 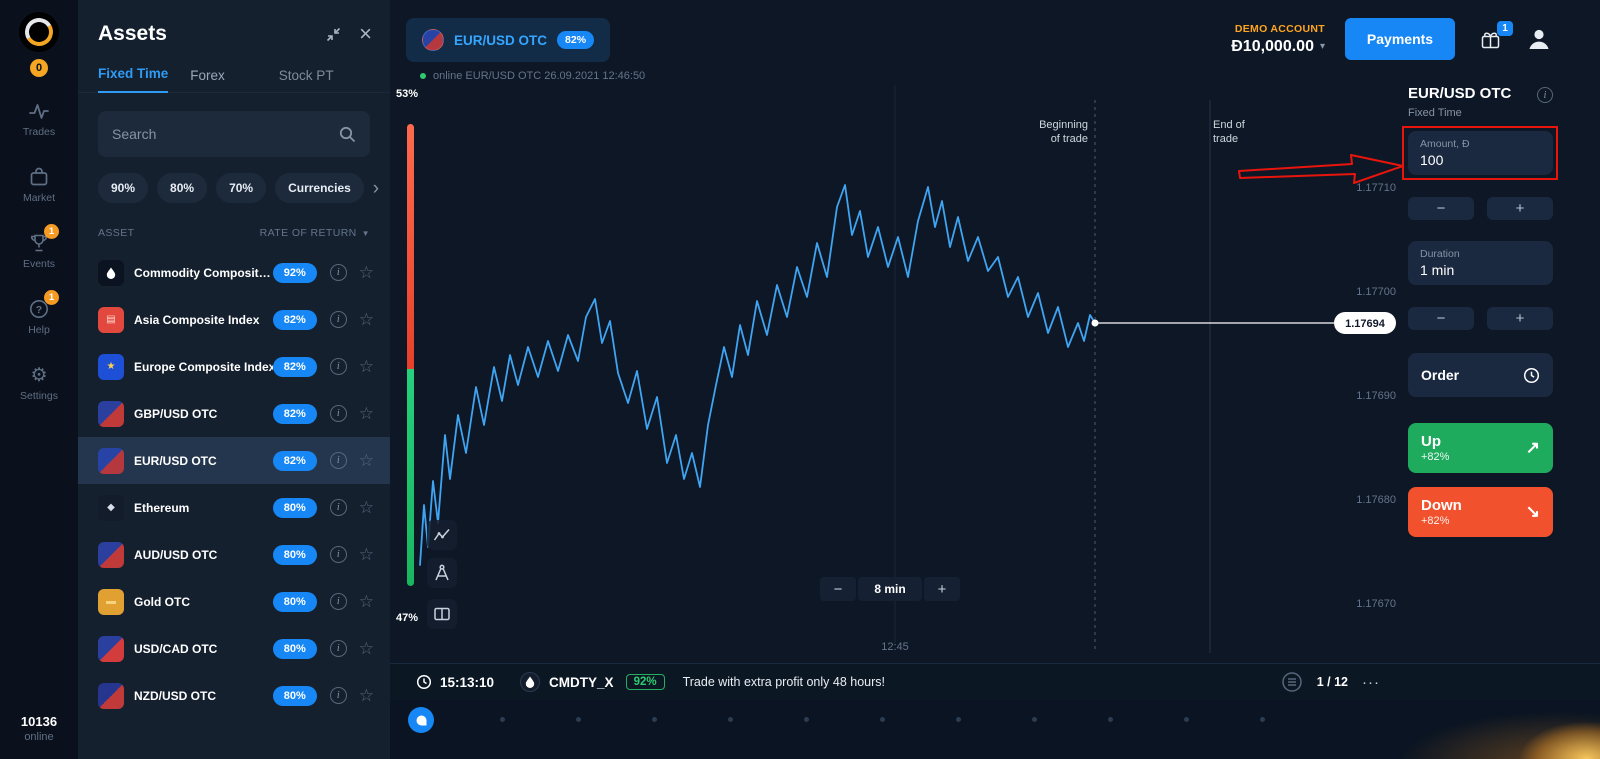 I want to click on filter-chip-currencies: Currencies, so click(x=319, y=188).